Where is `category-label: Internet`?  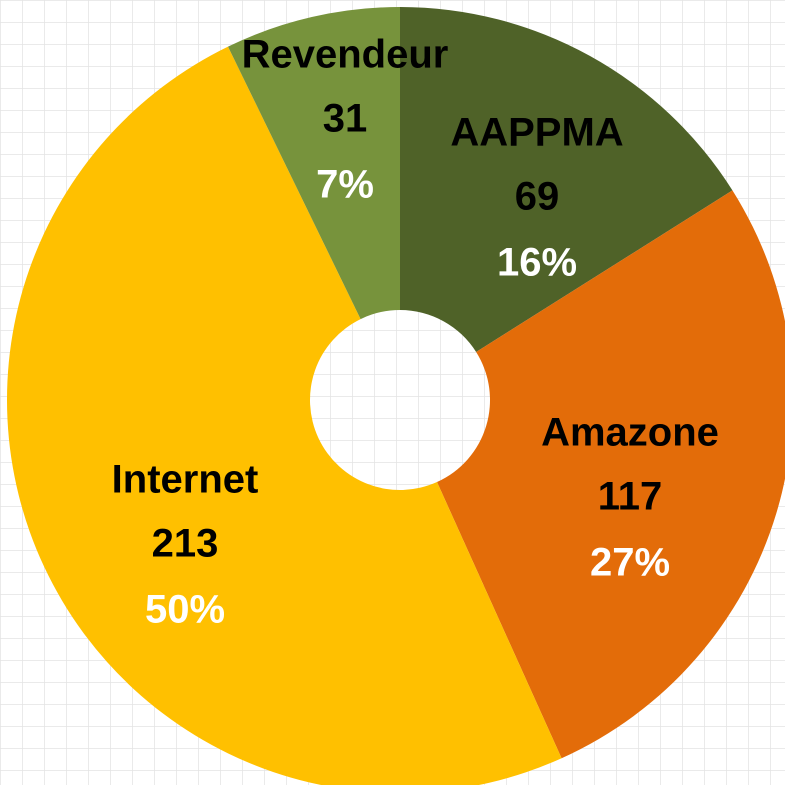
category-label: Internet is located at coordinates (185, 480).